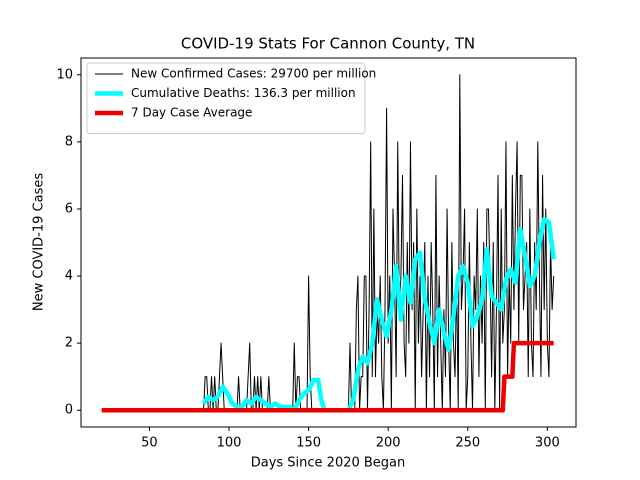 Image resolution: width=640 pixels, height=480 pixels. Describe the element at coordinates (388, 443) in the screenshot. I see `x-tick-label: 200` at that location.